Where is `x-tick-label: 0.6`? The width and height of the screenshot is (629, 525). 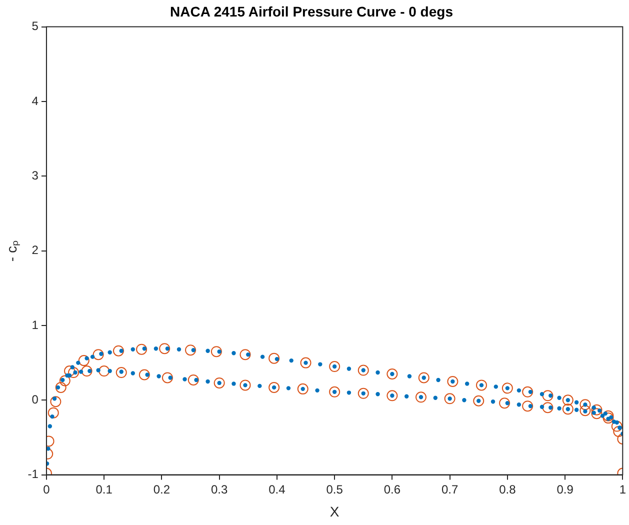
x-tick-label: 0.6 is located at coordinates (392, 489).